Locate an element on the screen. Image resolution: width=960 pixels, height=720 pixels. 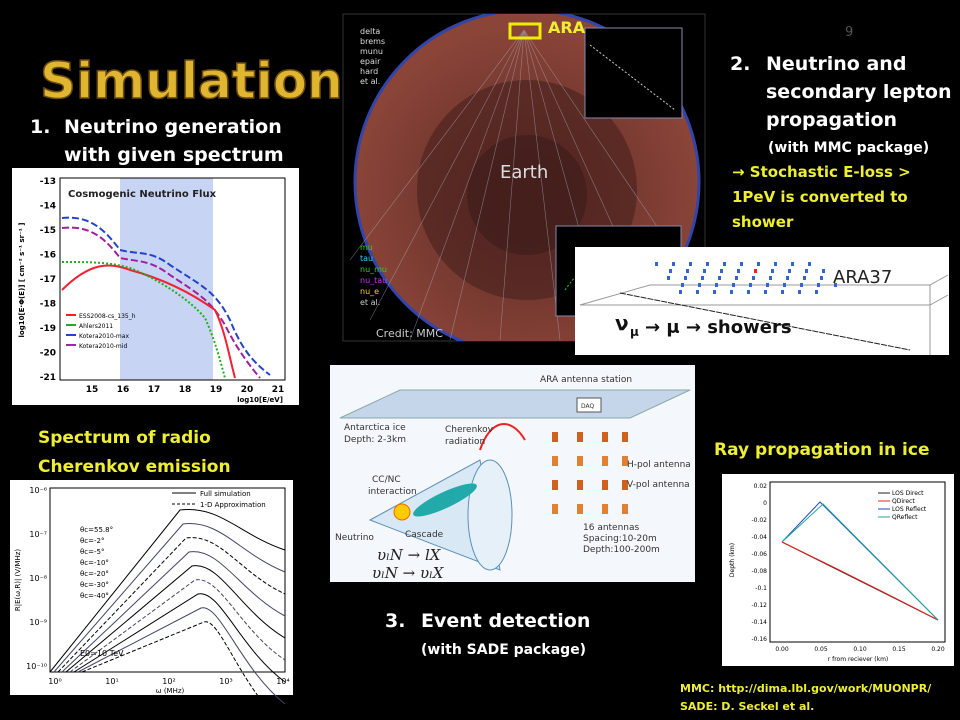
y-tick-label: -13 is located at coordinates (48, 182).